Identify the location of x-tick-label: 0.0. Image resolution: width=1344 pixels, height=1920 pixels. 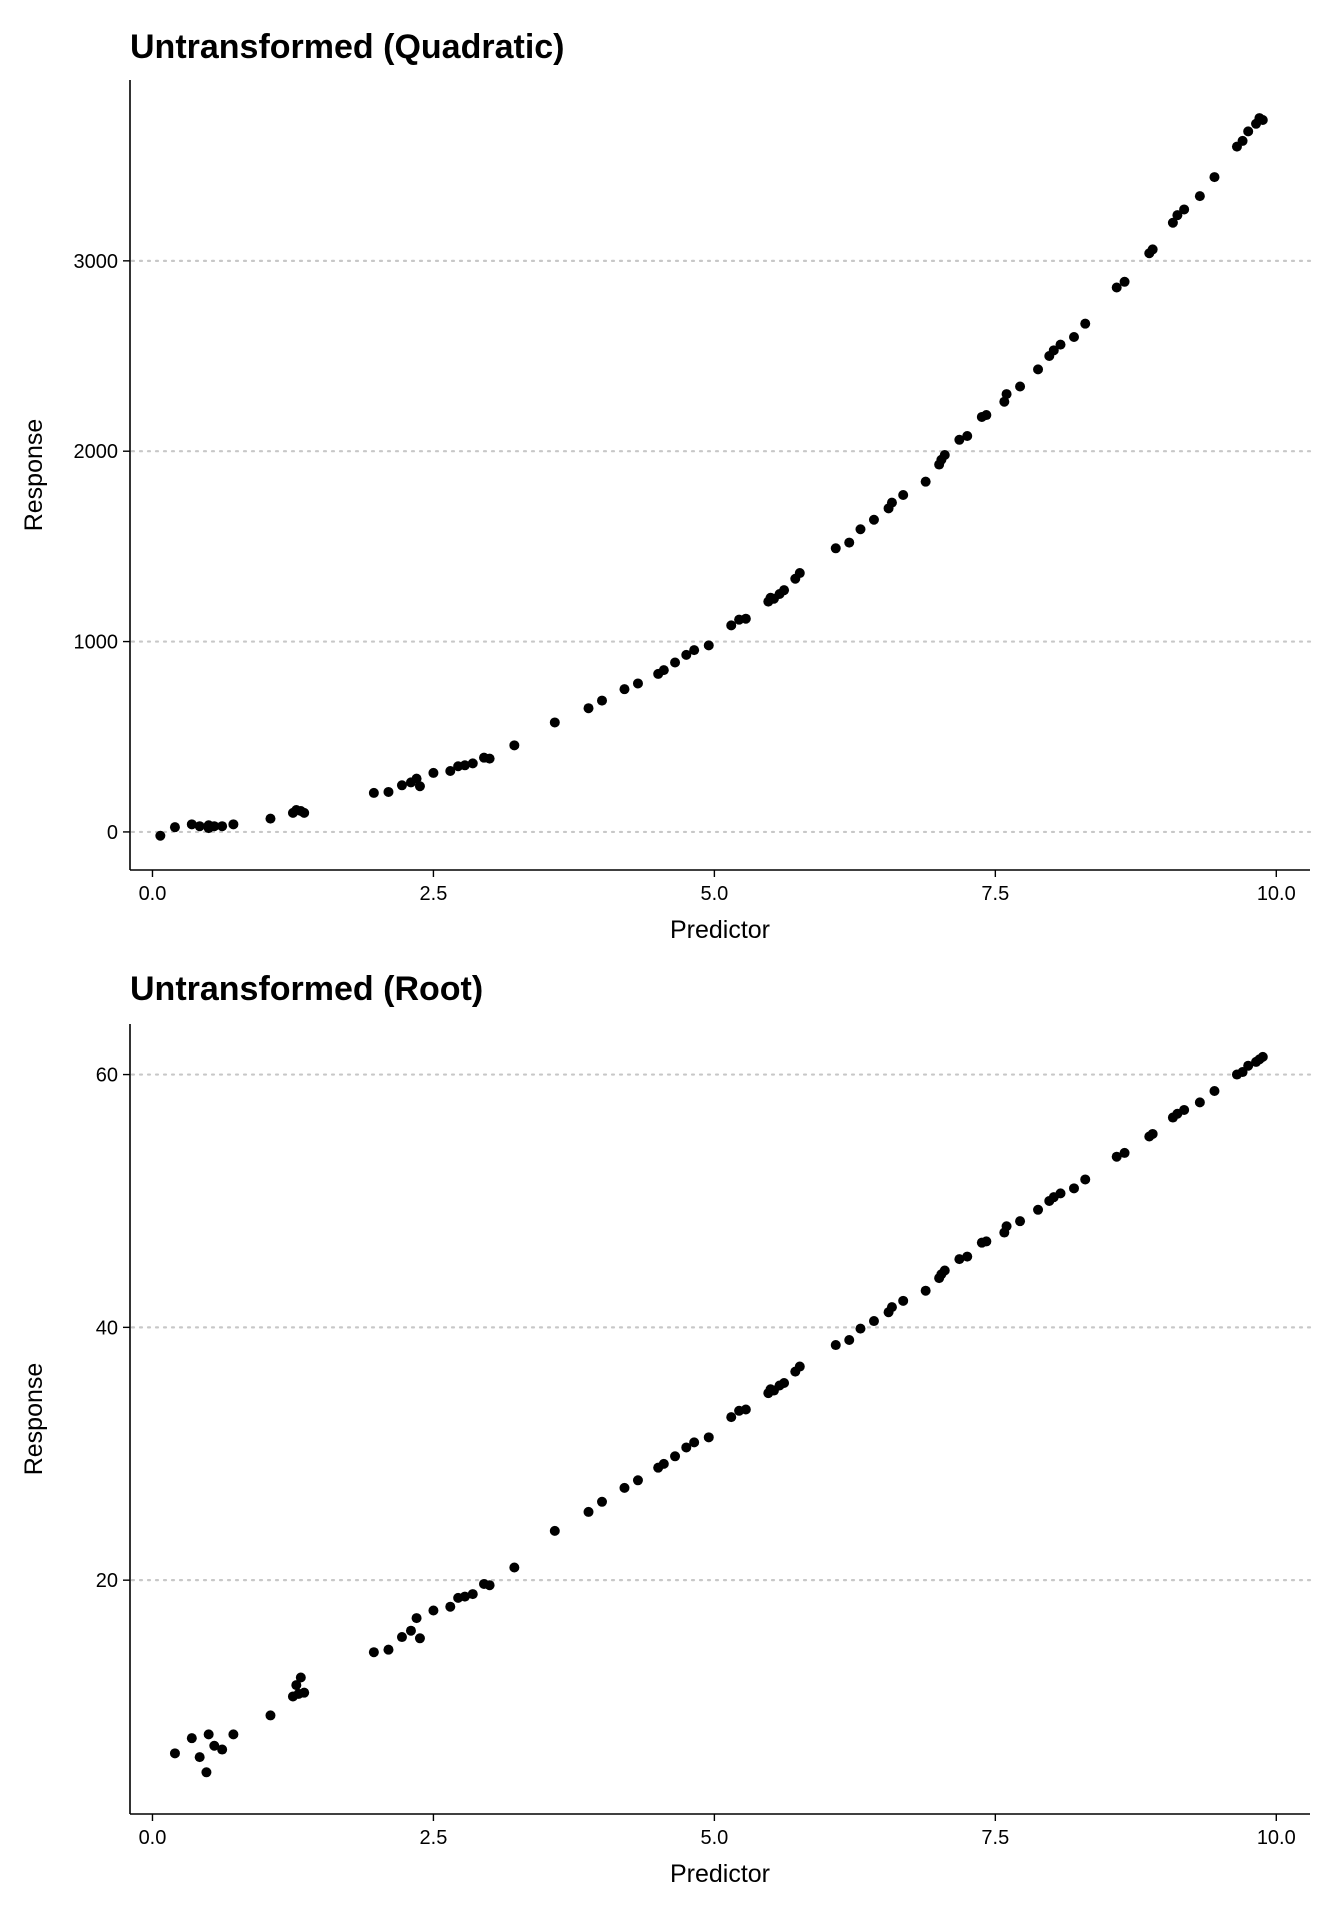
(153, 894).